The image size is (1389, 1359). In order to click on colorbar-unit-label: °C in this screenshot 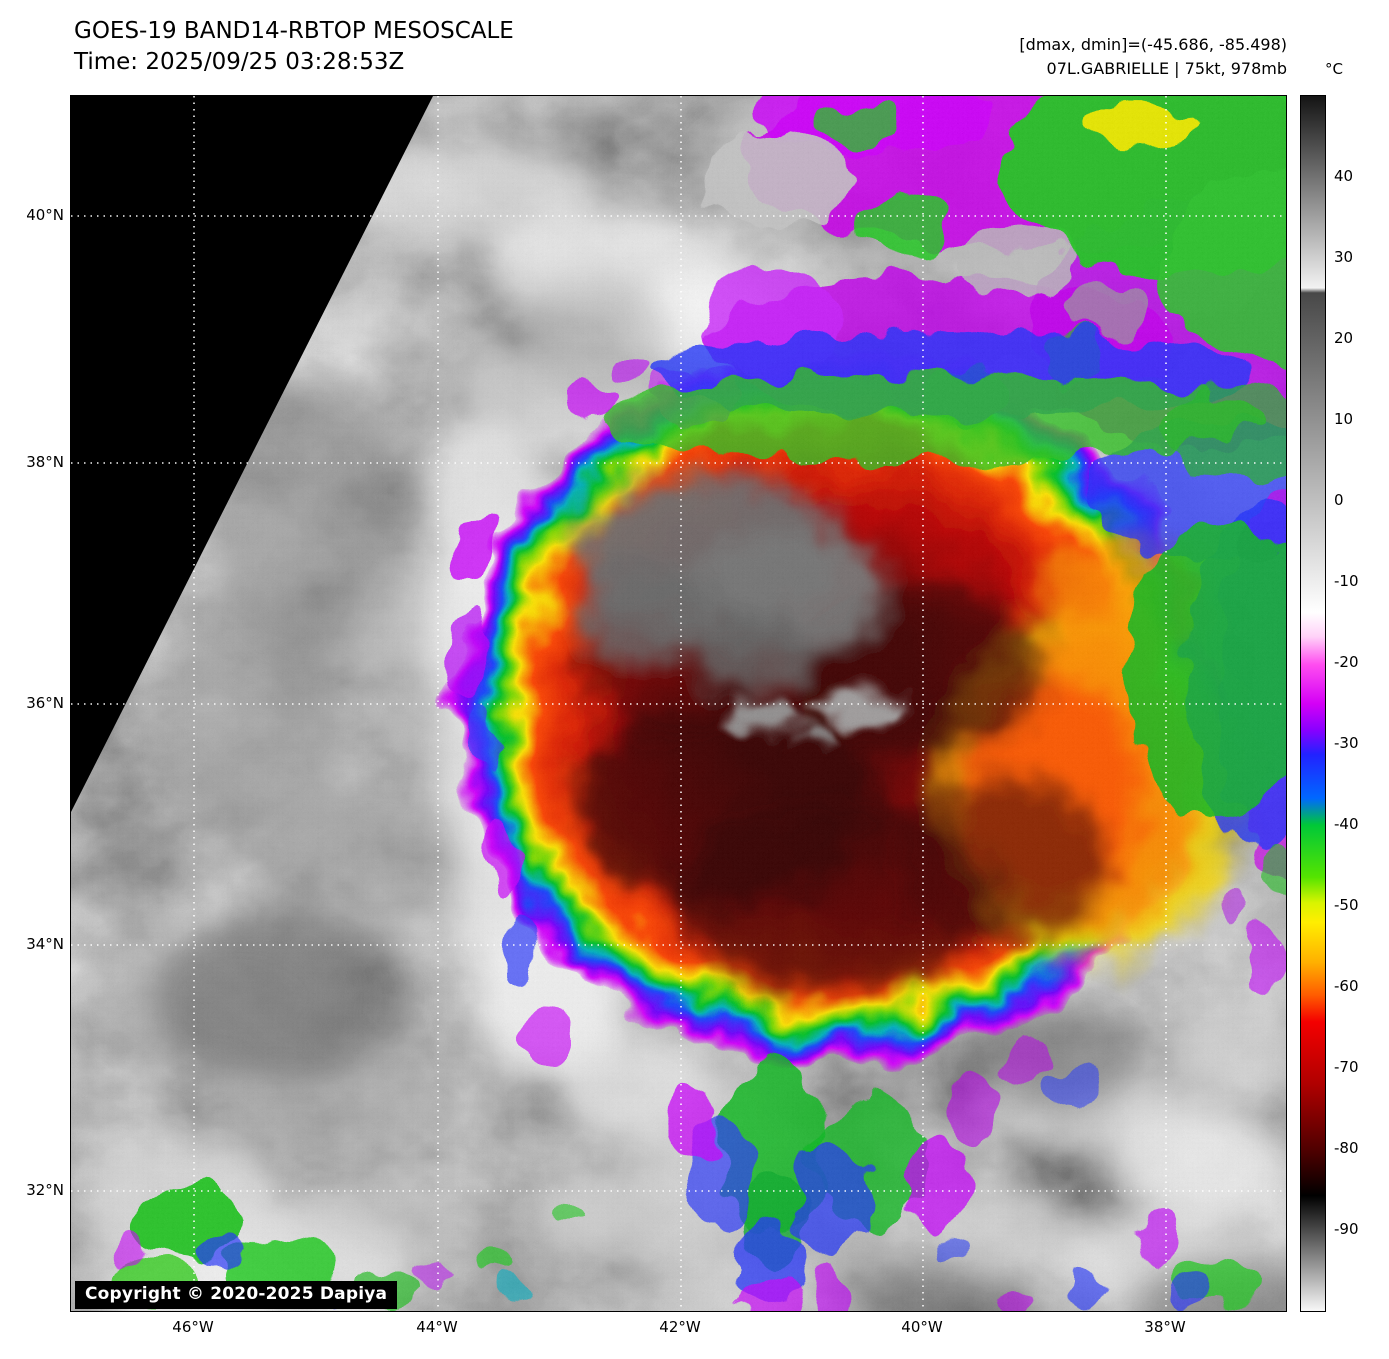, I will do `click(1334, 69)`.